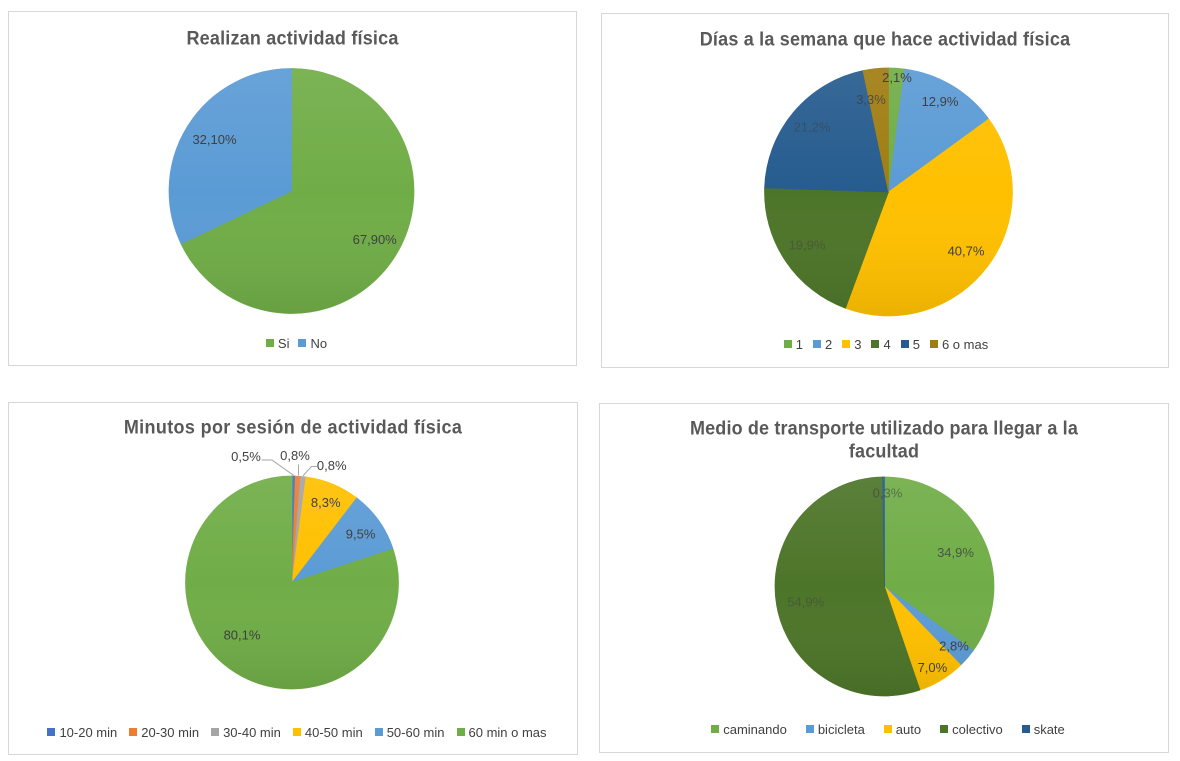  Describe the element at coordinates (361, 534) in the screenshot. I see `svg-text: 9,5%` at that location.